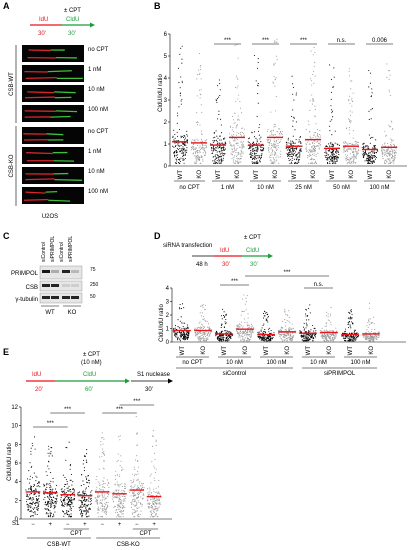 The height and width of the screenshot is (550, 408). Describe the element at coordinates (12, 165) in the screenshot. I see `csb-ko-label: CSB-KO` at that location.